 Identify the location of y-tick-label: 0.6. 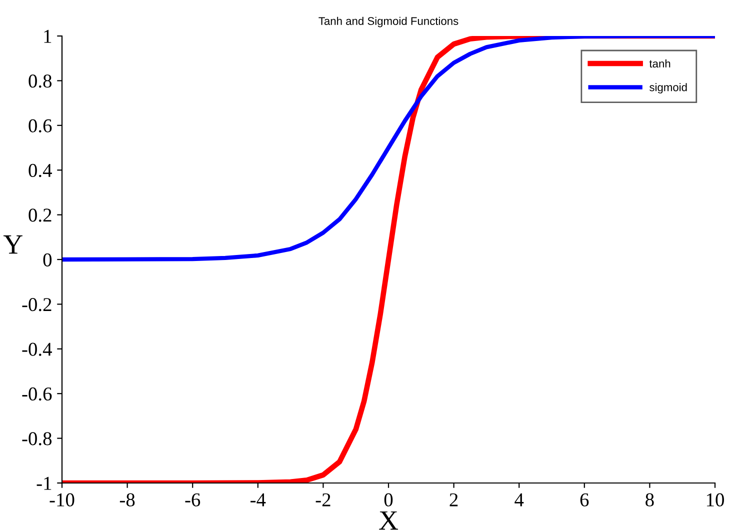
(40, 125).